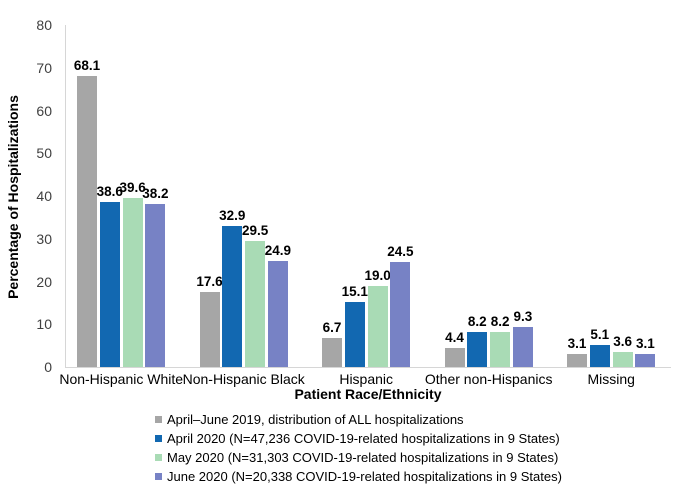  Describe the element at coordinates (87, 65) in the screenshot. I see `bar-value-label: 68.1` at that location.